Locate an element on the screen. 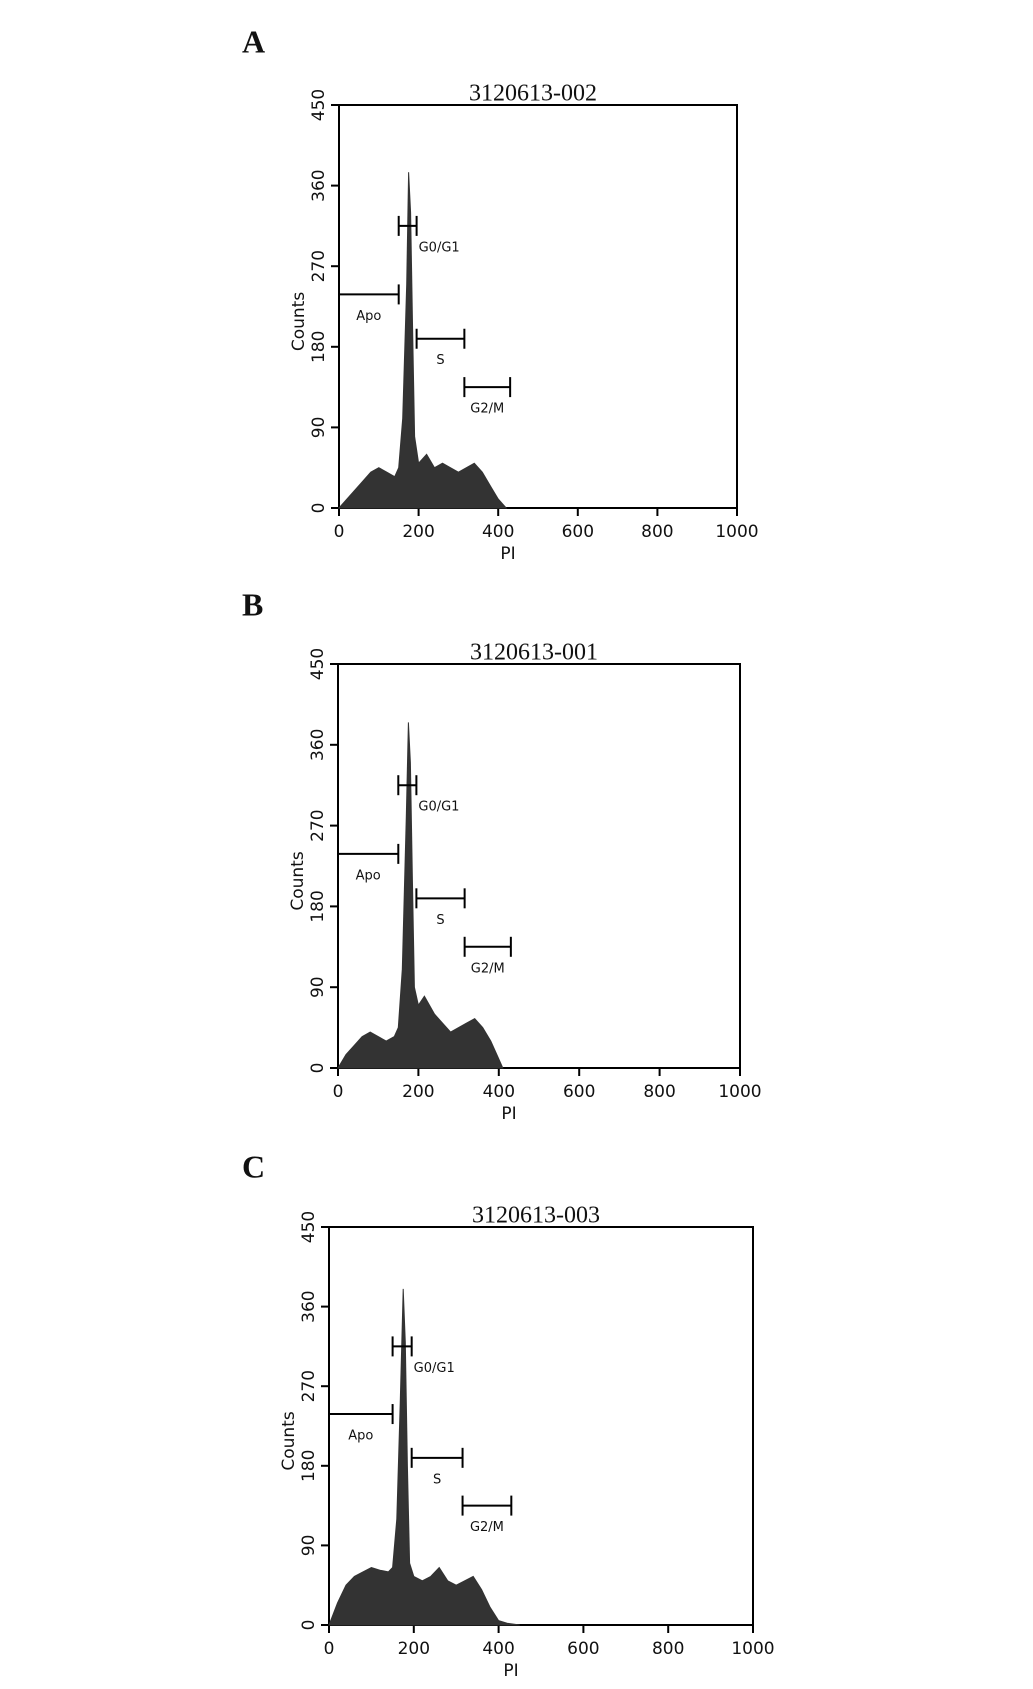 The width and height of the screenshot is (1033, 1689). chart-title: 3120613-003 is located at coordinates (536, 1216).